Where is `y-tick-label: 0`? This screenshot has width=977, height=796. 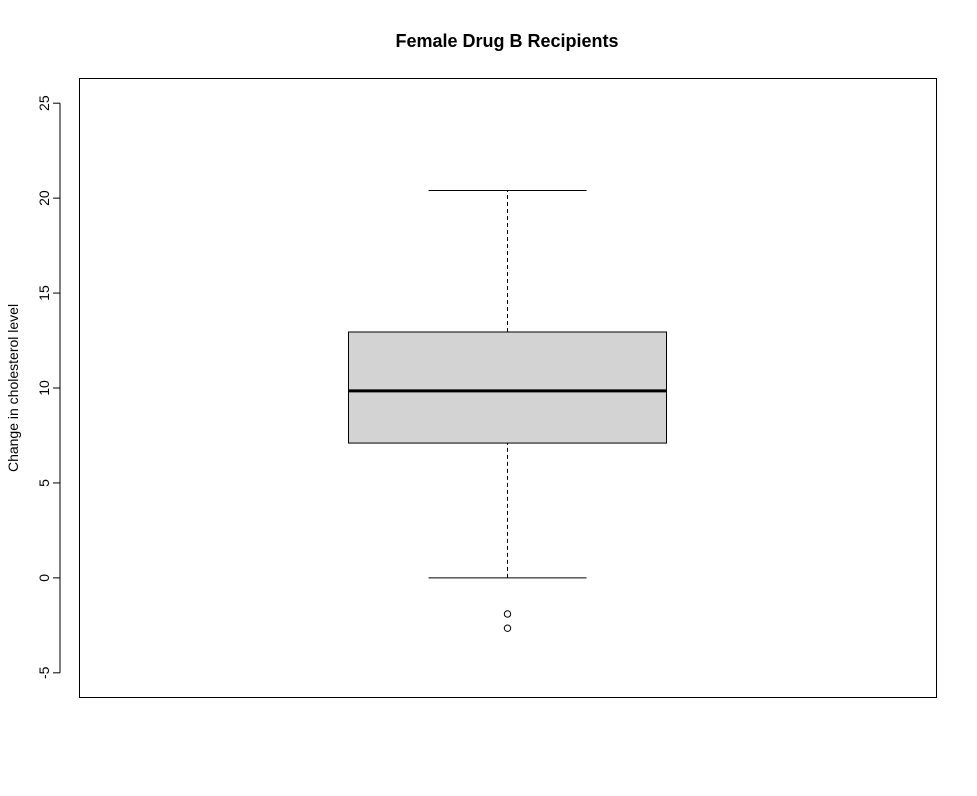
y-tick-label: 0 is located at coordinates (44, 578).